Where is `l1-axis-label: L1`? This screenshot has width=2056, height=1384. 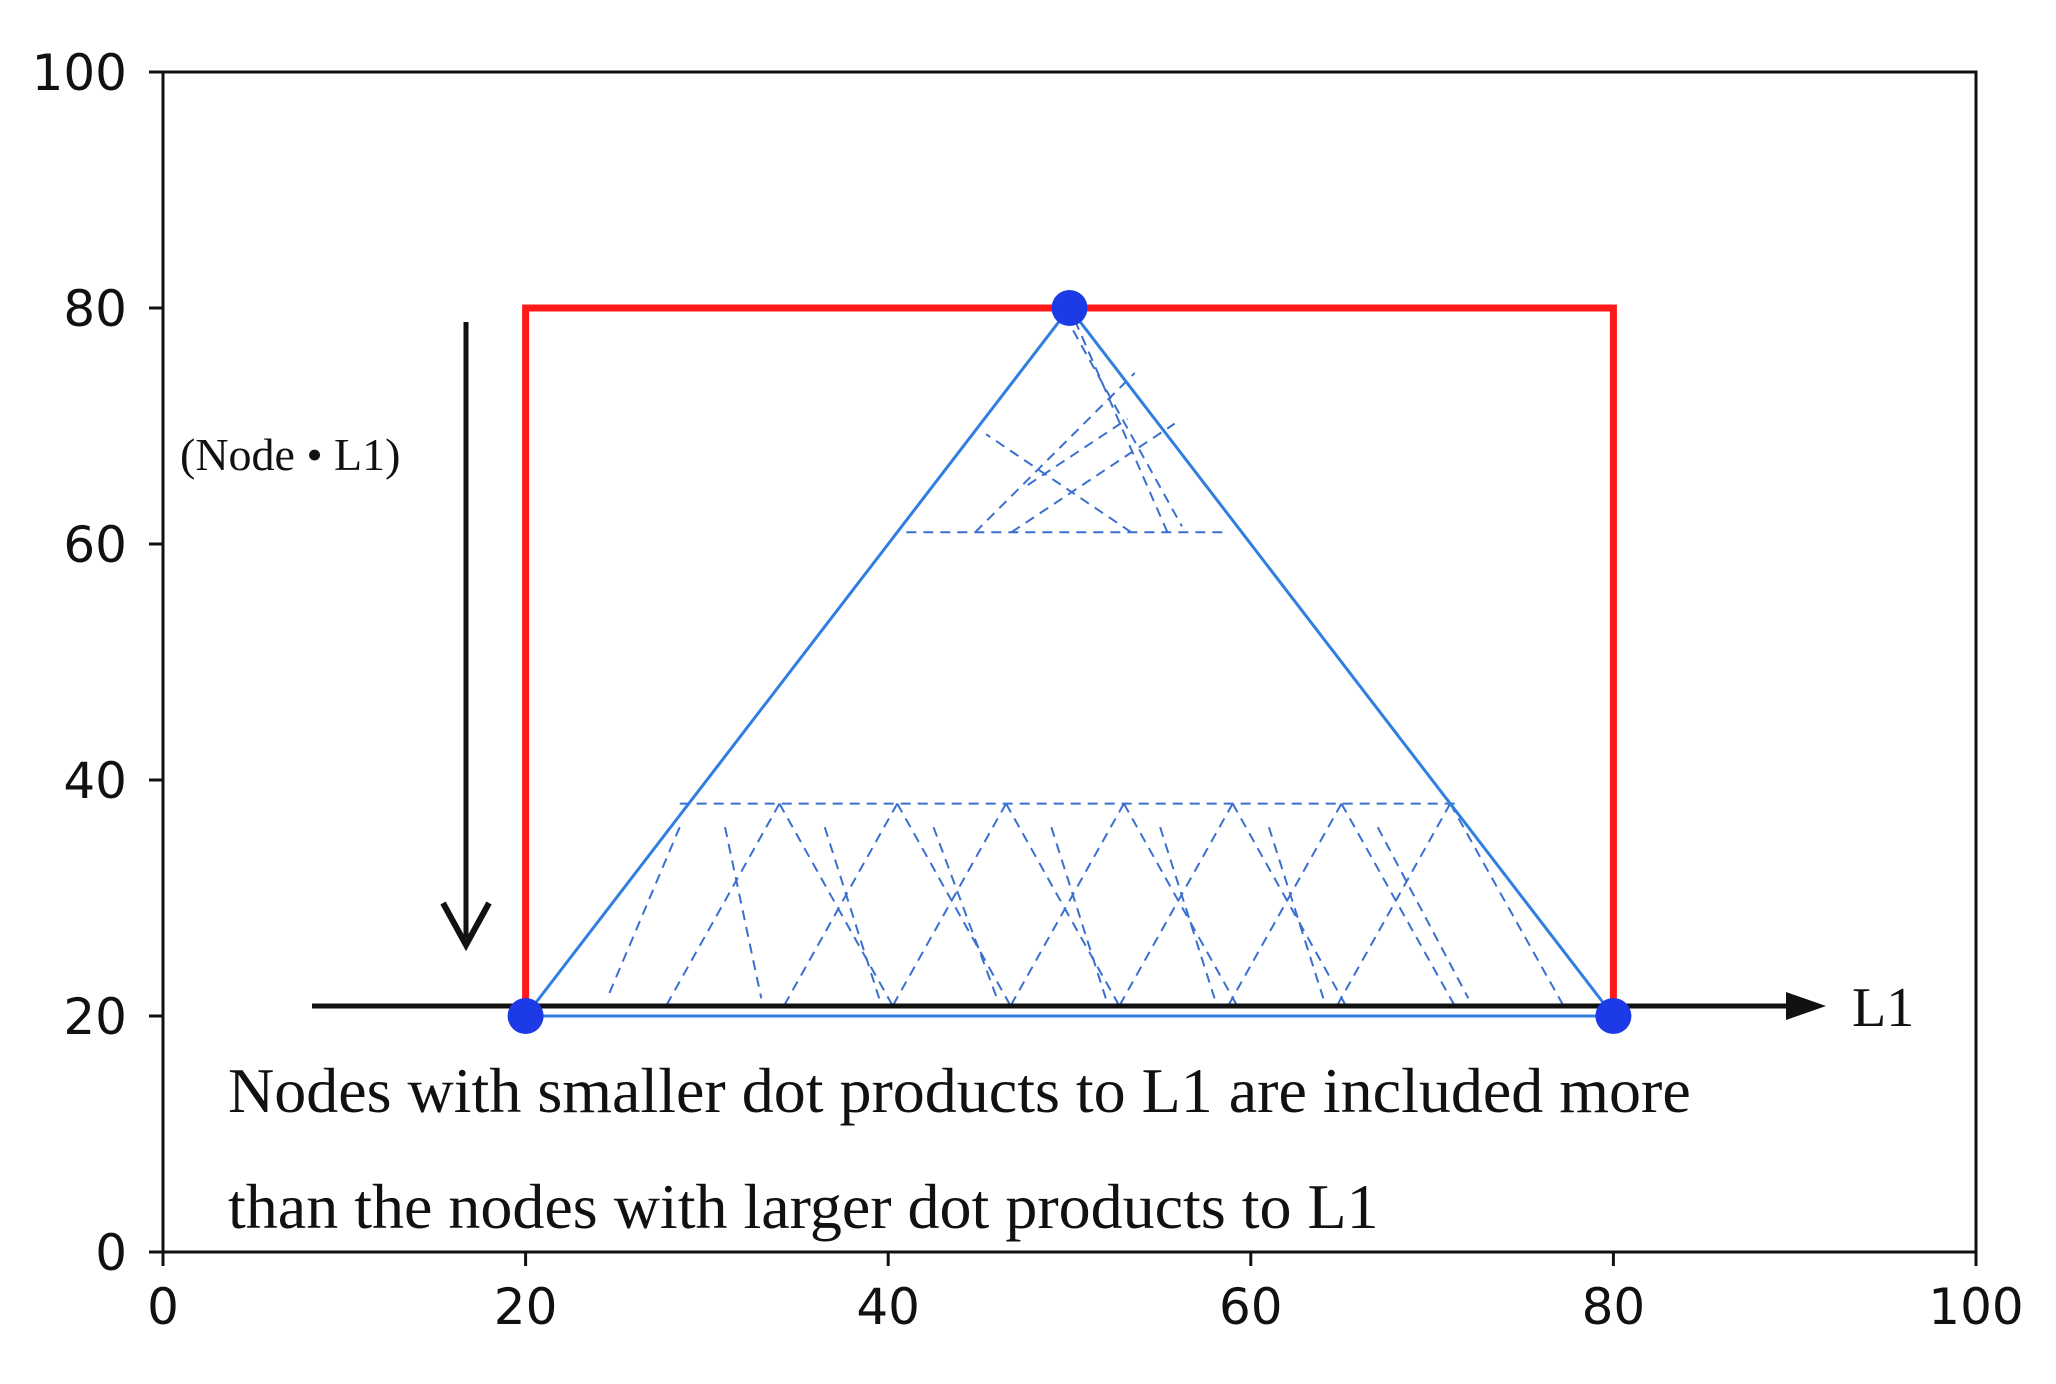
l1-axis-label: L1 is located at coordinates (1883, 1008).